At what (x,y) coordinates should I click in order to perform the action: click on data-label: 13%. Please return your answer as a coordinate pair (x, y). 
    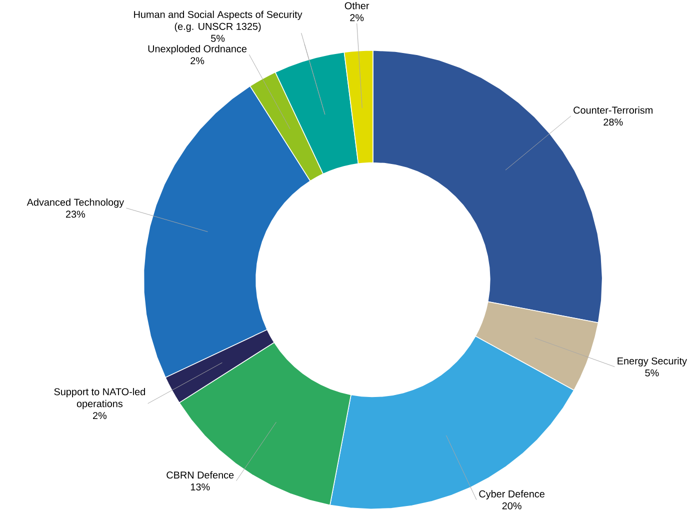
    Looking at the image, I should click on (200, 486).